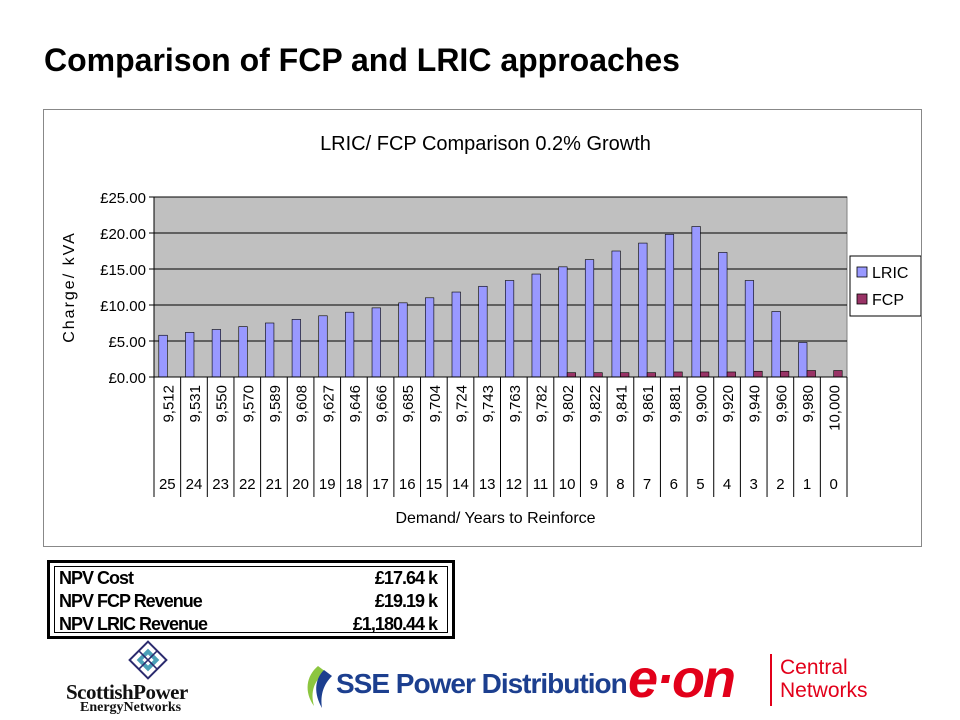  I want to click on y-tick-label: £0.00, so click(127, 378).